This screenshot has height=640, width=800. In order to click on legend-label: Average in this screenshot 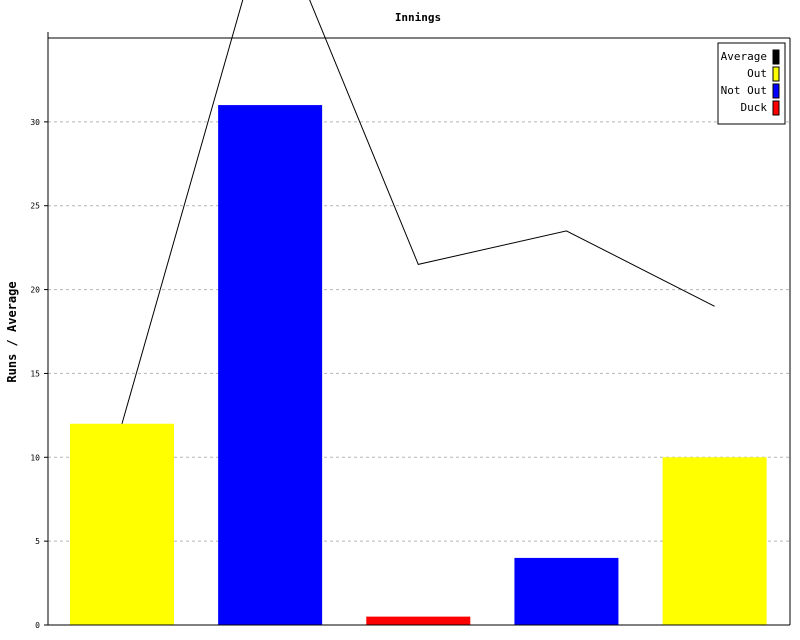, I will do `click(744, 56)`.